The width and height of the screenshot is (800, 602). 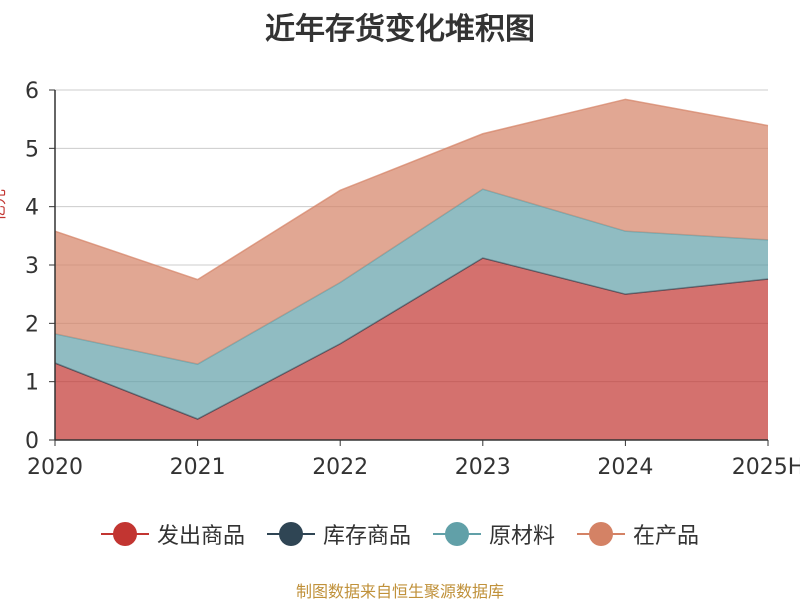 What do you see at coordinates (483, 467) in the screenshot?
I see `x-tick-label: 2023` at bounding box center [483, 467].